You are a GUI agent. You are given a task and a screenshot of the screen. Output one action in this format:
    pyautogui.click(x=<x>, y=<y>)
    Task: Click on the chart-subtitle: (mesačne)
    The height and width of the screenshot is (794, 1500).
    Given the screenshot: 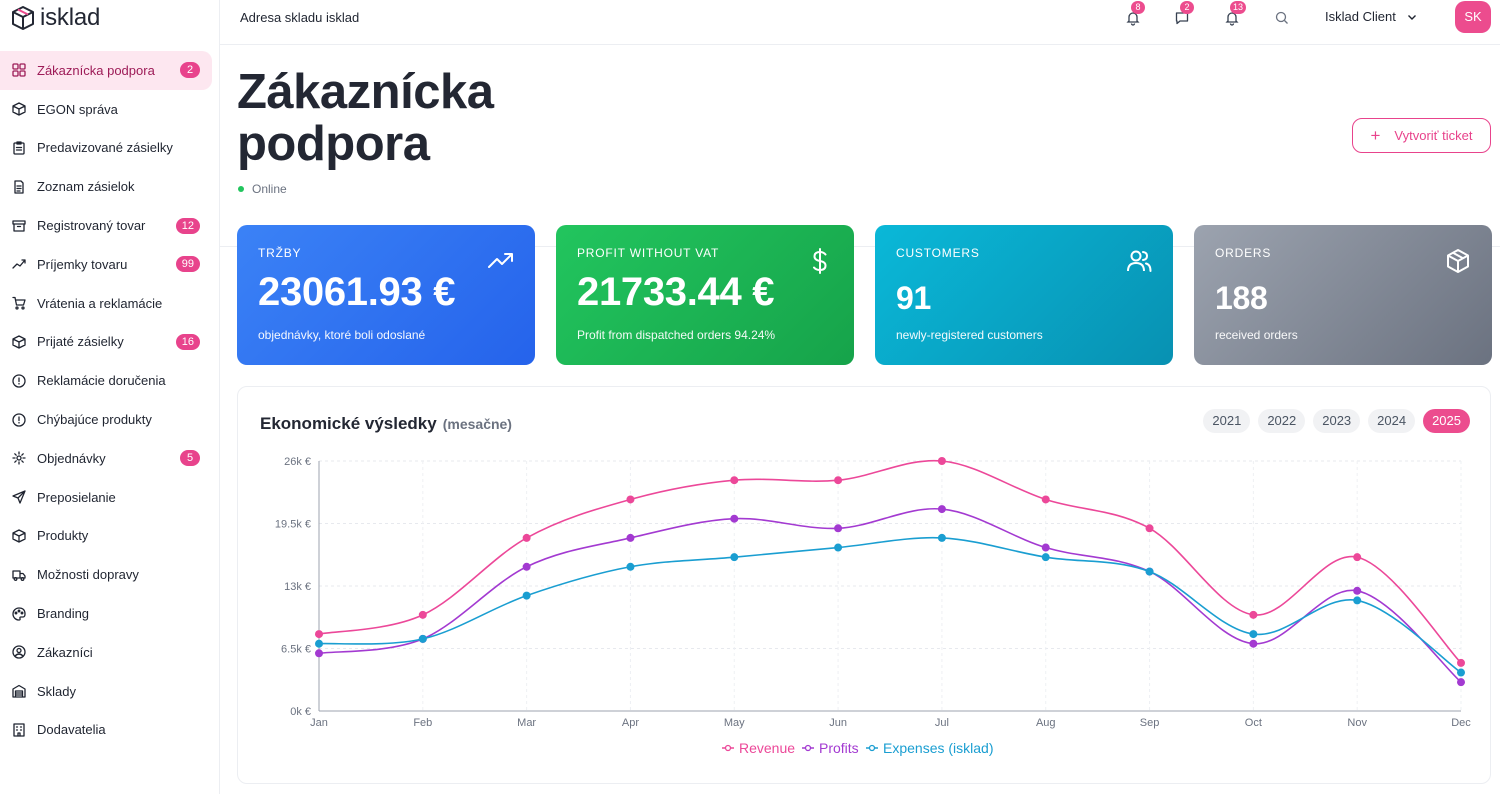 What is the action you would take?
    pyautogui.click(x=477, y=424)
    